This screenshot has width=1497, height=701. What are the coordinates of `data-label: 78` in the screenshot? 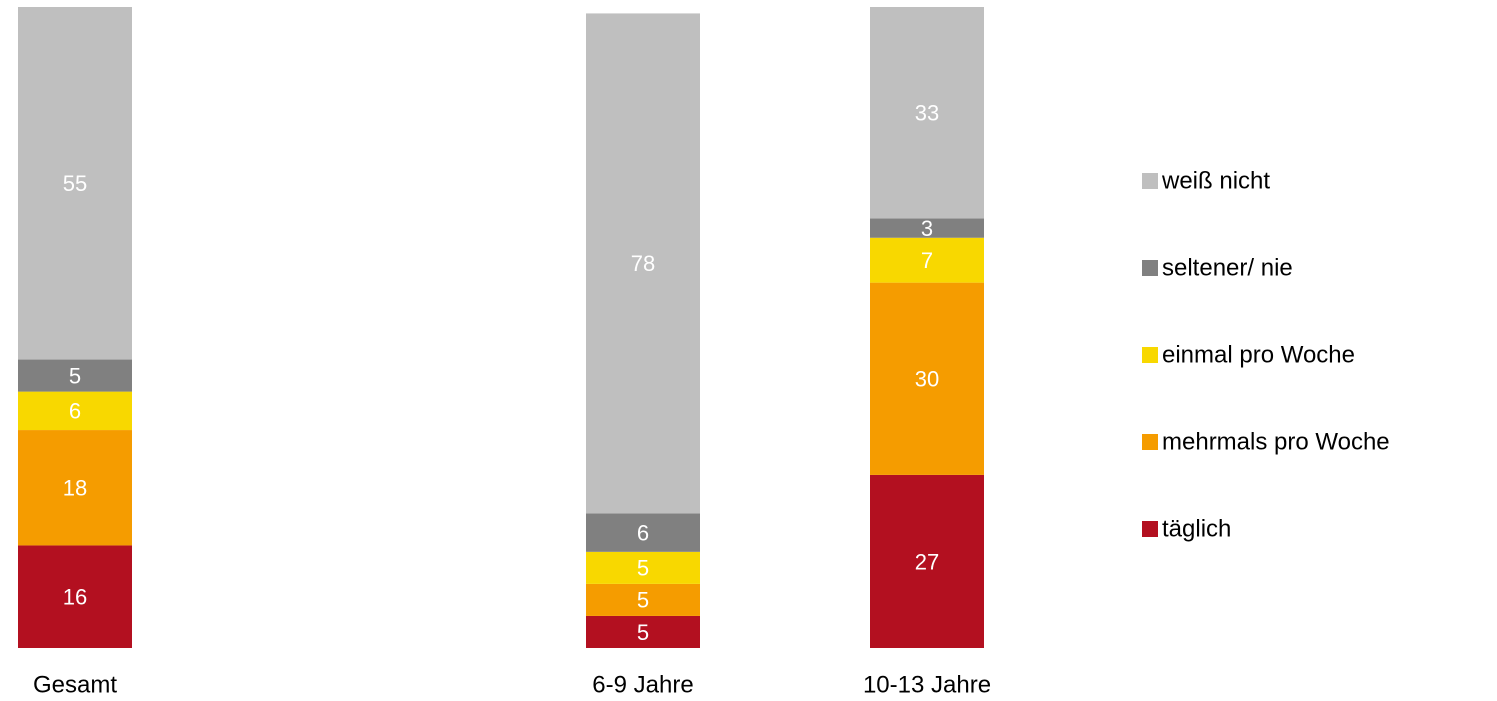 It's located at (643, 263).